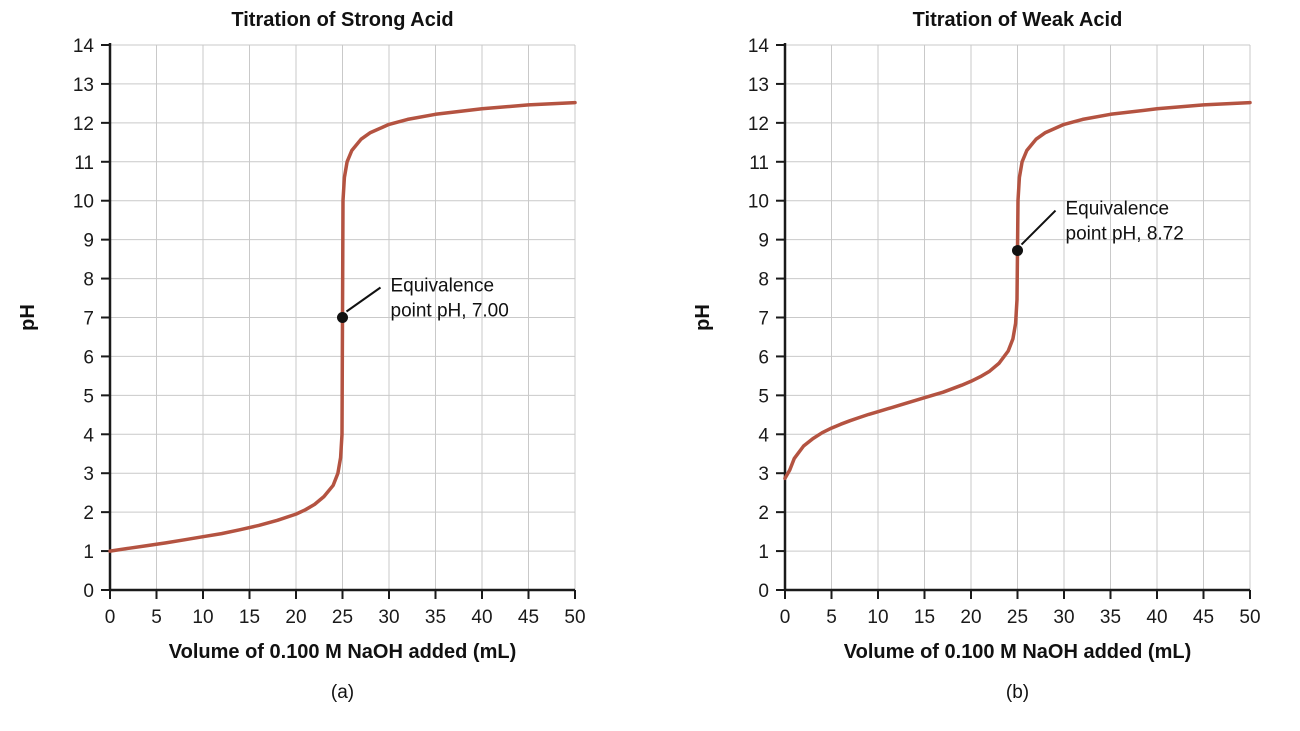  What do you see at coordinates (1125, 234) in the screenshot?
I see `annotation-label-line: point pH, 8.72` at bounding box center [1125, 234].